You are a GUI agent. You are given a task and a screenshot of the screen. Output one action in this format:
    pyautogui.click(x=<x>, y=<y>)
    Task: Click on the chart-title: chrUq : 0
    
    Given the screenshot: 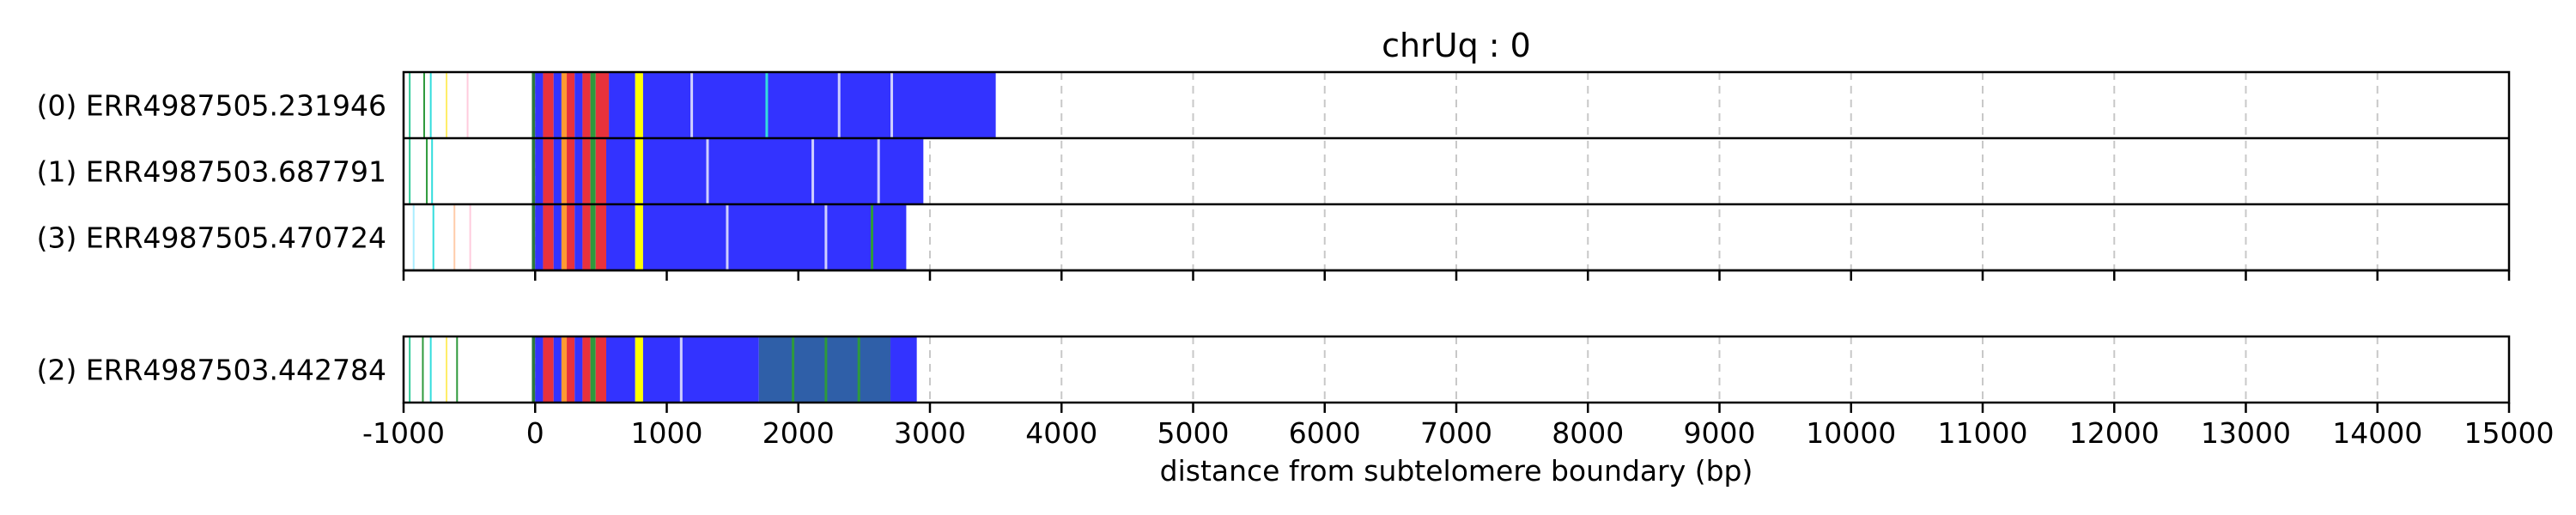 What is the action you would take?
    pyautogui.click(x=1456, y=45)
    